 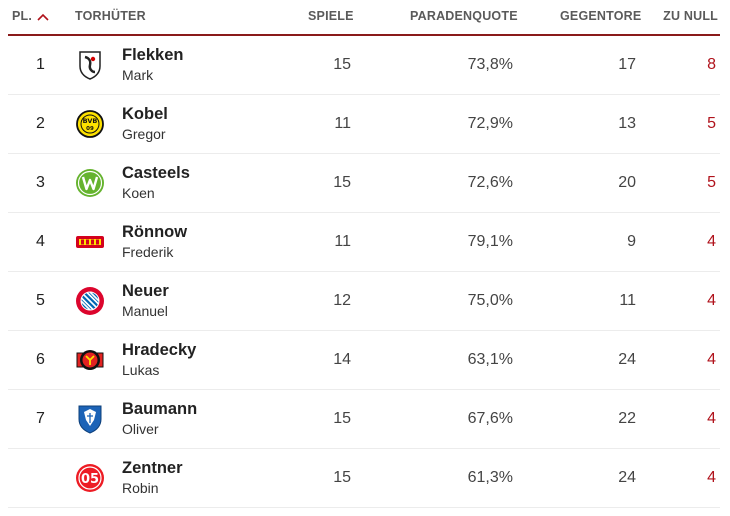 What do you see at coordinates (90, 183) in the screenshot?
I see `wolfsburg-crest-icon` at bounding box center [90, 183].